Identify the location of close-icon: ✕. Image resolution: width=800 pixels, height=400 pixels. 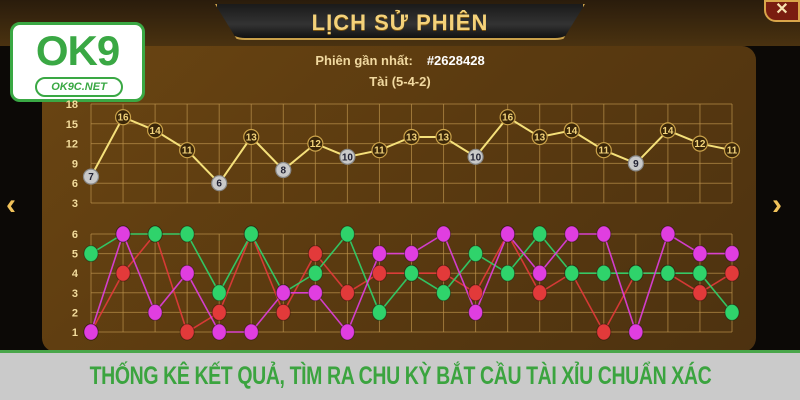
(782, 9).